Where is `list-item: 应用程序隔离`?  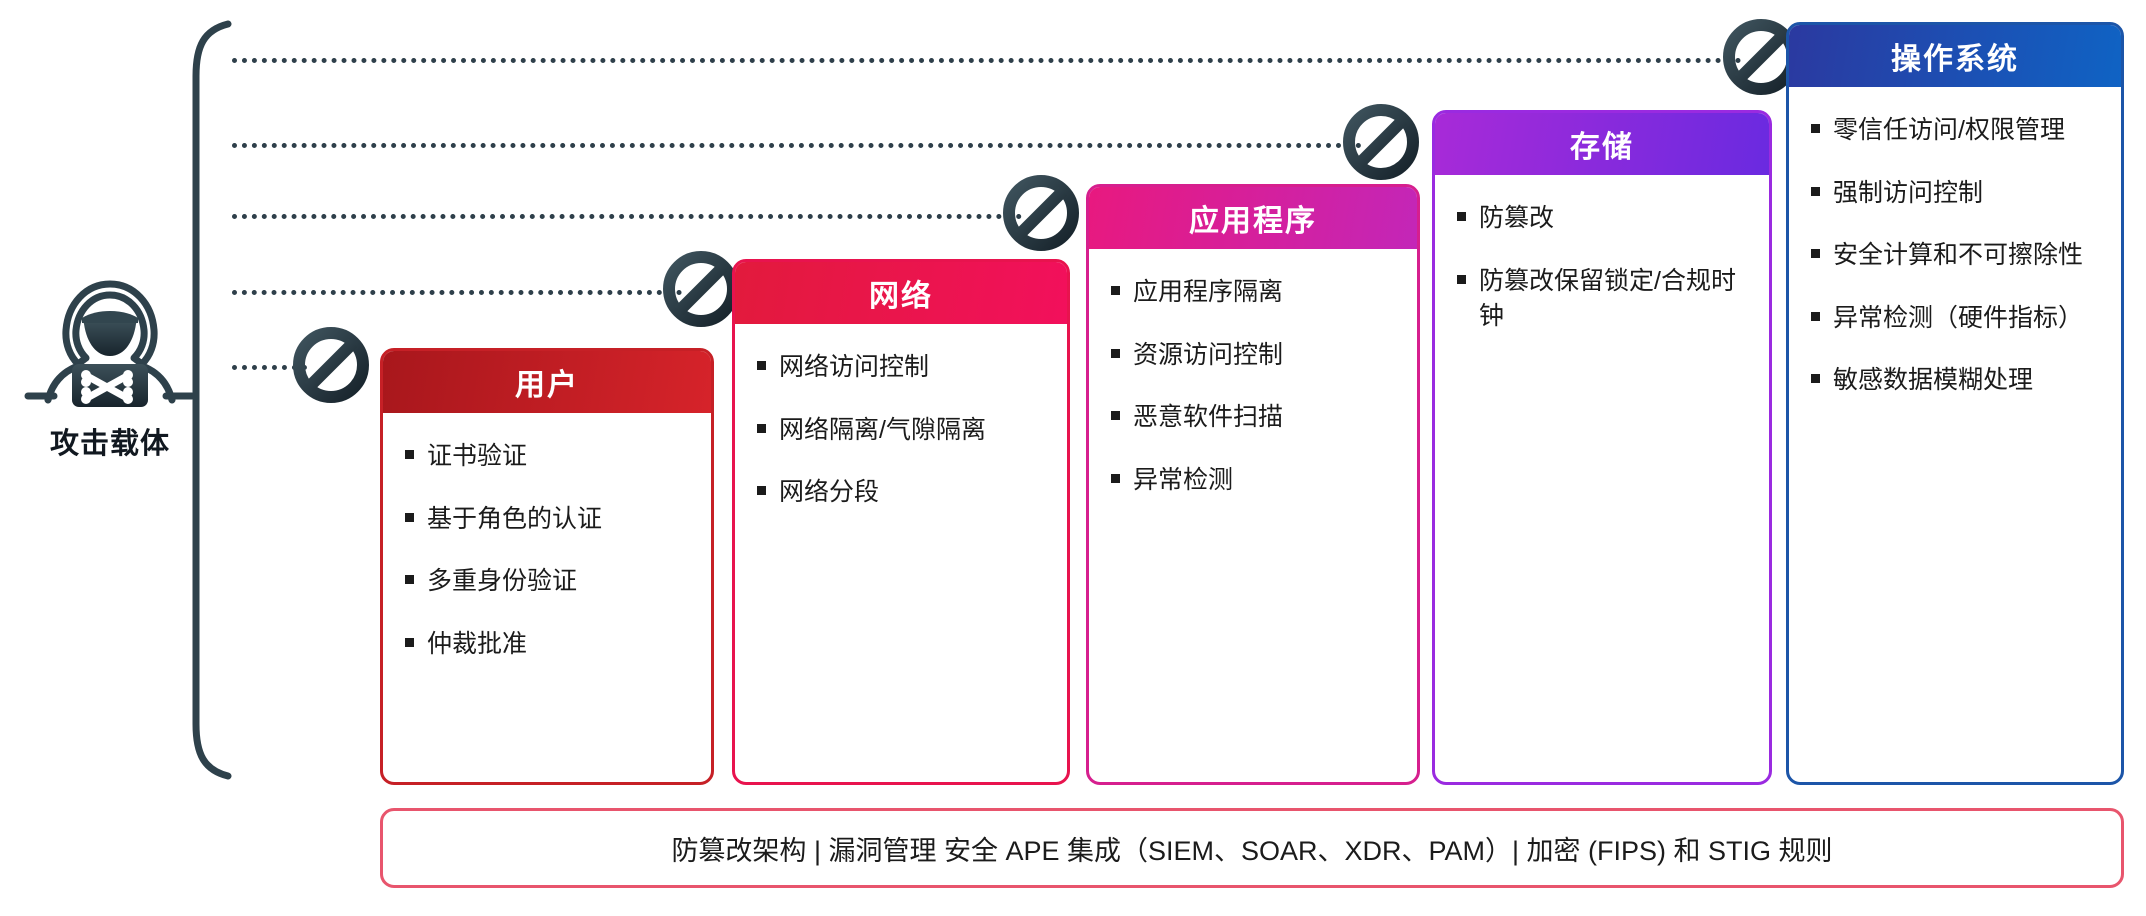
list-item: 应用程序隔离 is located at coordinates (1253, 293).